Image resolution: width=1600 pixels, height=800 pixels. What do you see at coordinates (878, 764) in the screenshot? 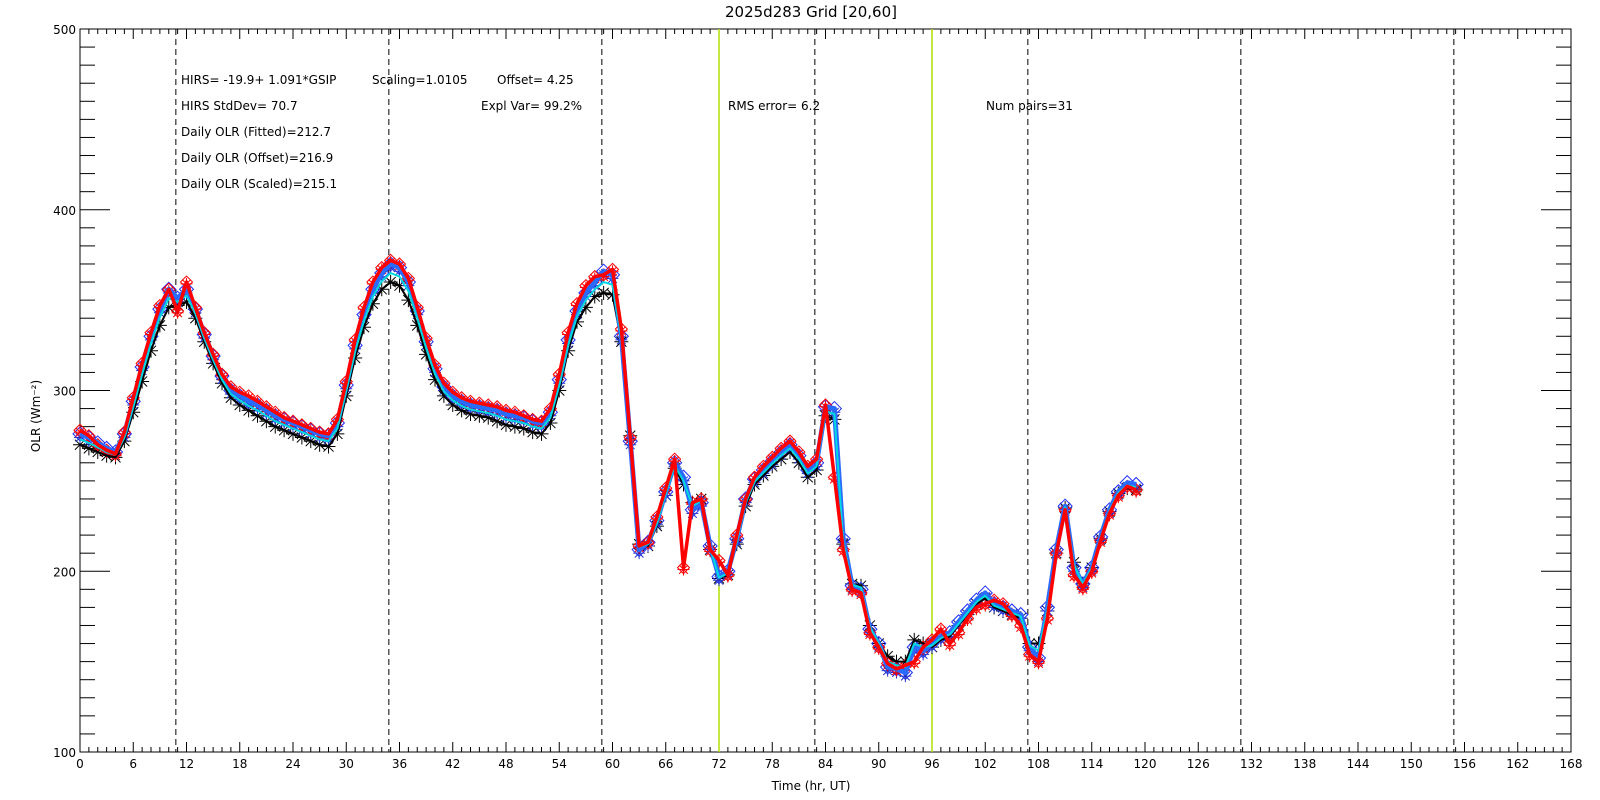
I see `x-tick-label: 90` at bounding box center [878, 764].